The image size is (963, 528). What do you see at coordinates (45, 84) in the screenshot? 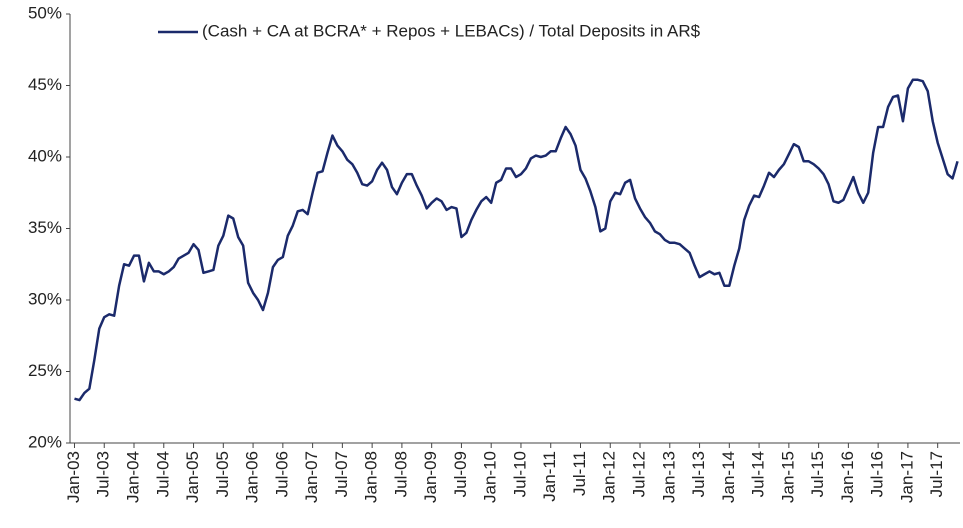
I see `y-tick-label: 45%` at bounding box center [45, 84].